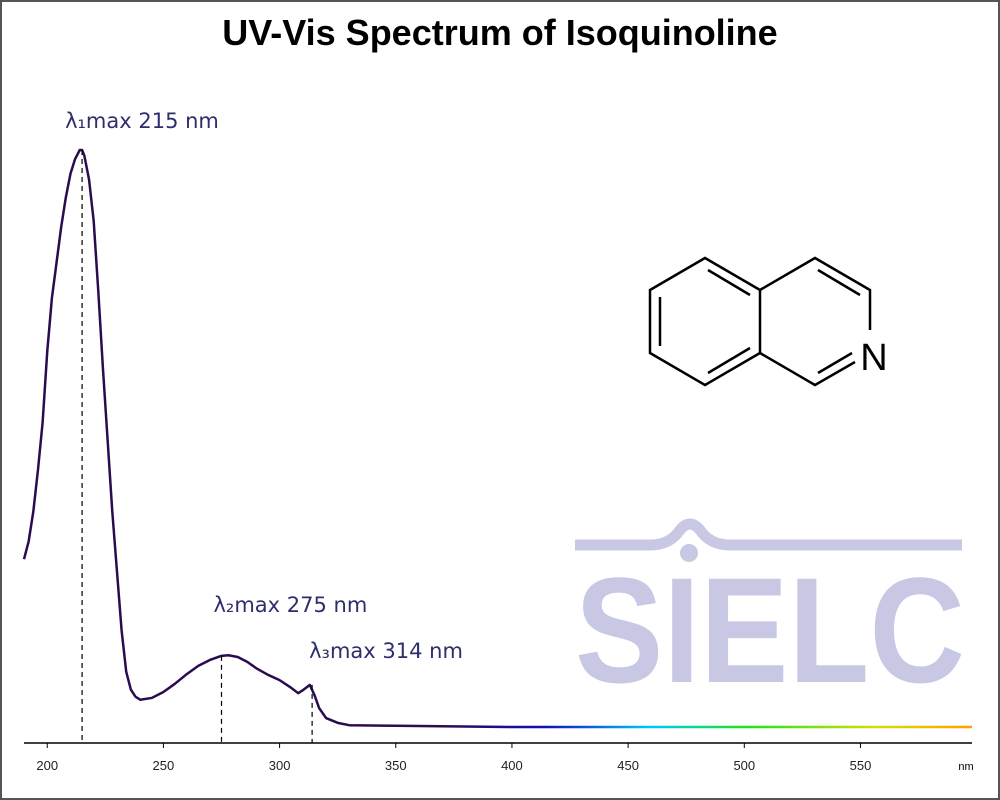  Describe the element at coordinates (386, 651) in the screenshot. I see `annotation-label: λ₃max 314 nm` at that location.